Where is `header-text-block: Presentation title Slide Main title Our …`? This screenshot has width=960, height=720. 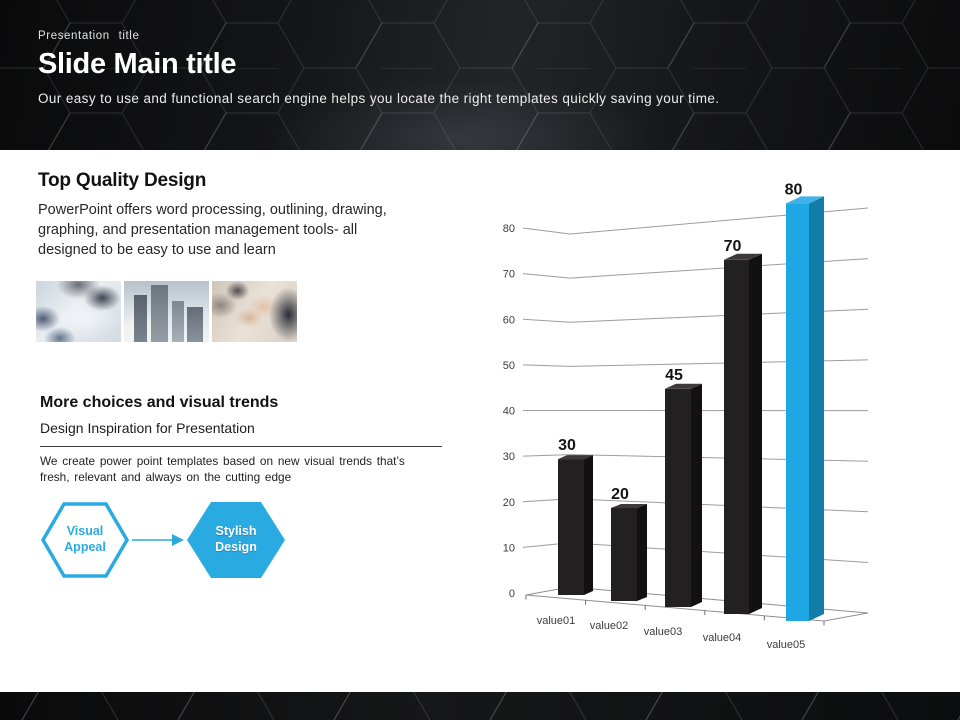 header-text-block: Presentation title Slide Main title Our … is located at coordinates (378, 68).